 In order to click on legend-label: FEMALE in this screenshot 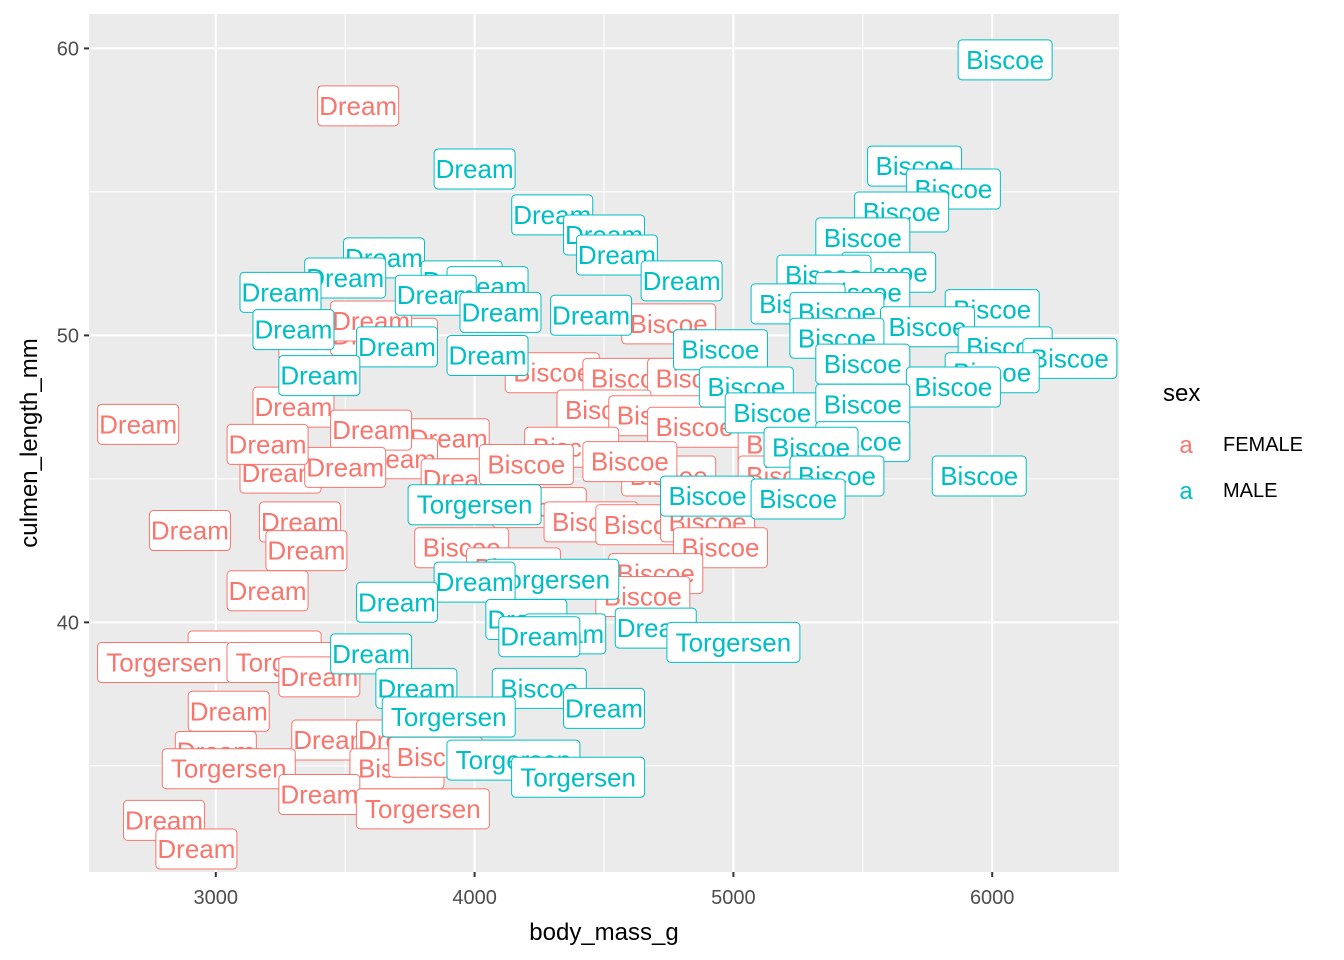, I will do `click(1263, 445)`.